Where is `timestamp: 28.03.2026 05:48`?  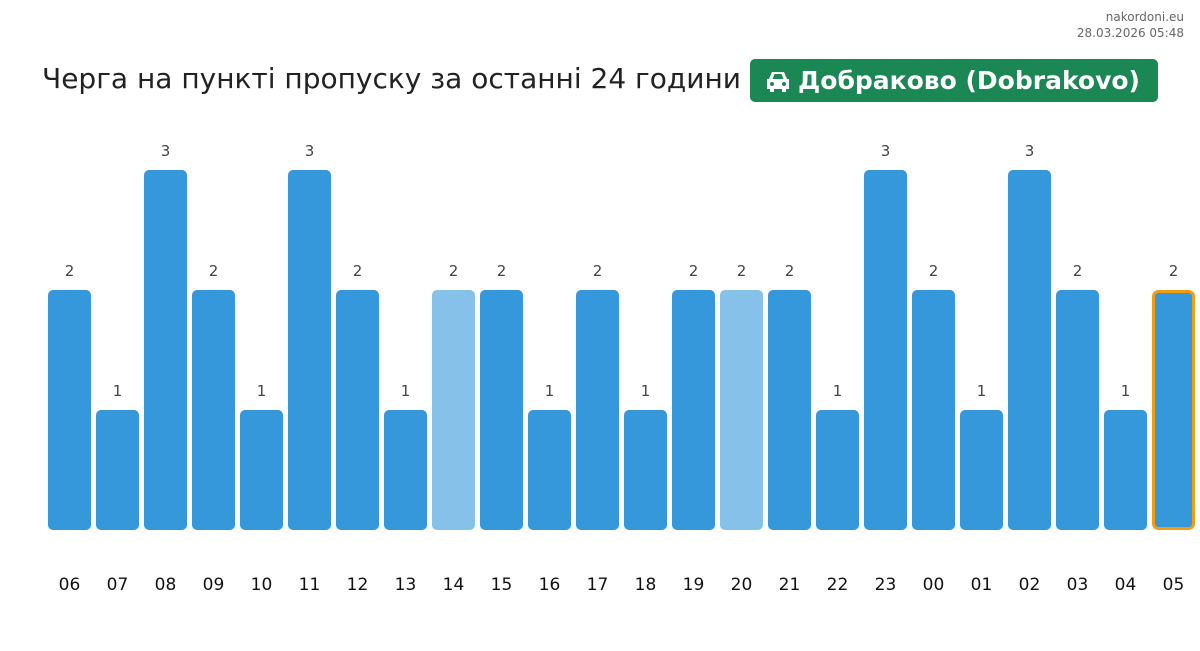
timestamp: 28.03.2026 05:48 is located at coordinates (1130, 33).